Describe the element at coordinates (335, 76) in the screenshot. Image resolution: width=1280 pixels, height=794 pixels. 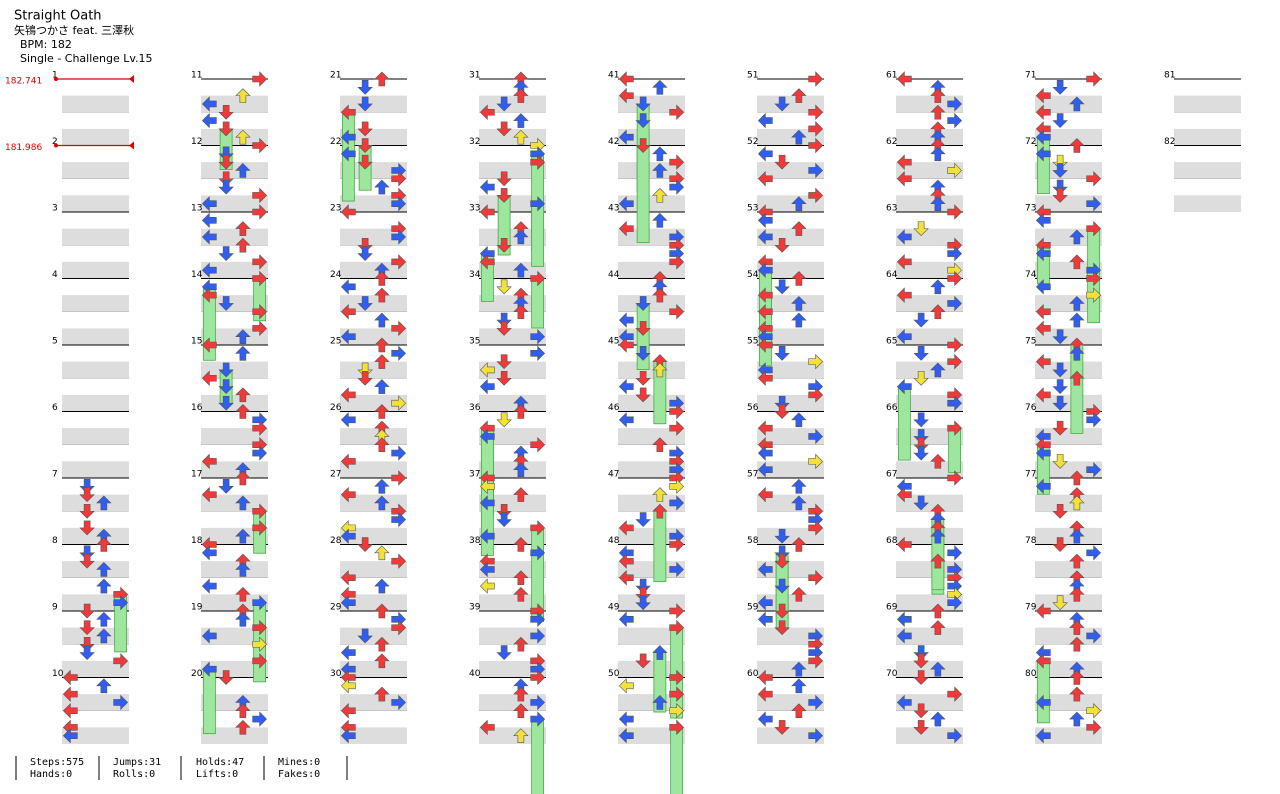
I see `measure-number: 21` at that location.